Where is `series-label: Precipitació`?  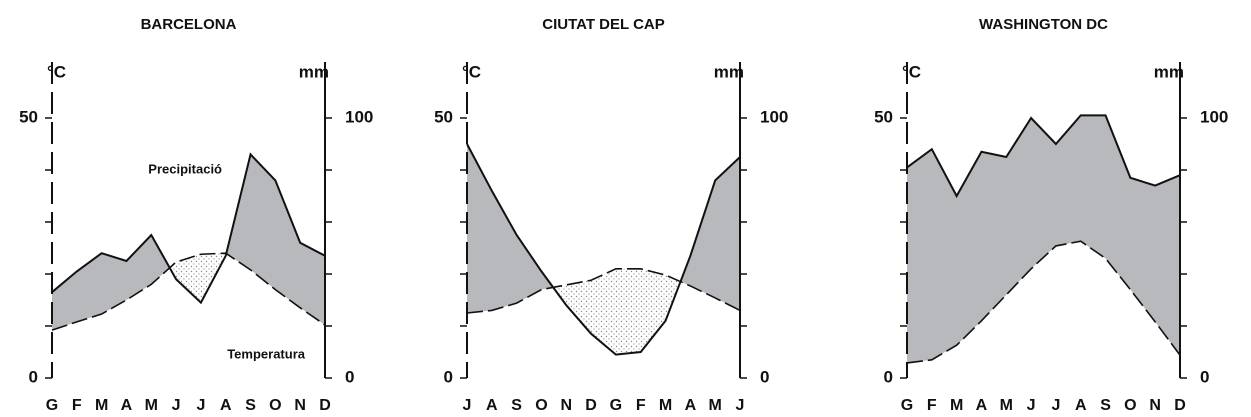
series-label: Precipitació is located at coordinates (185, 168).